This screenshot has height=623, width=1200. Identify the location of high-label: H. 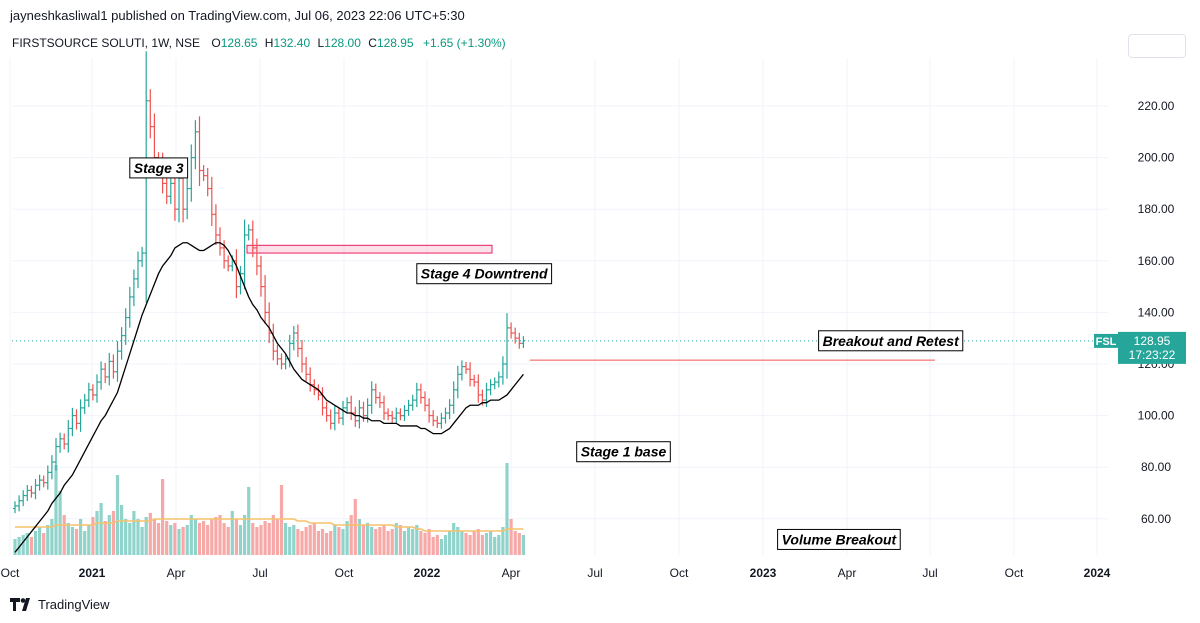
(269, 43).